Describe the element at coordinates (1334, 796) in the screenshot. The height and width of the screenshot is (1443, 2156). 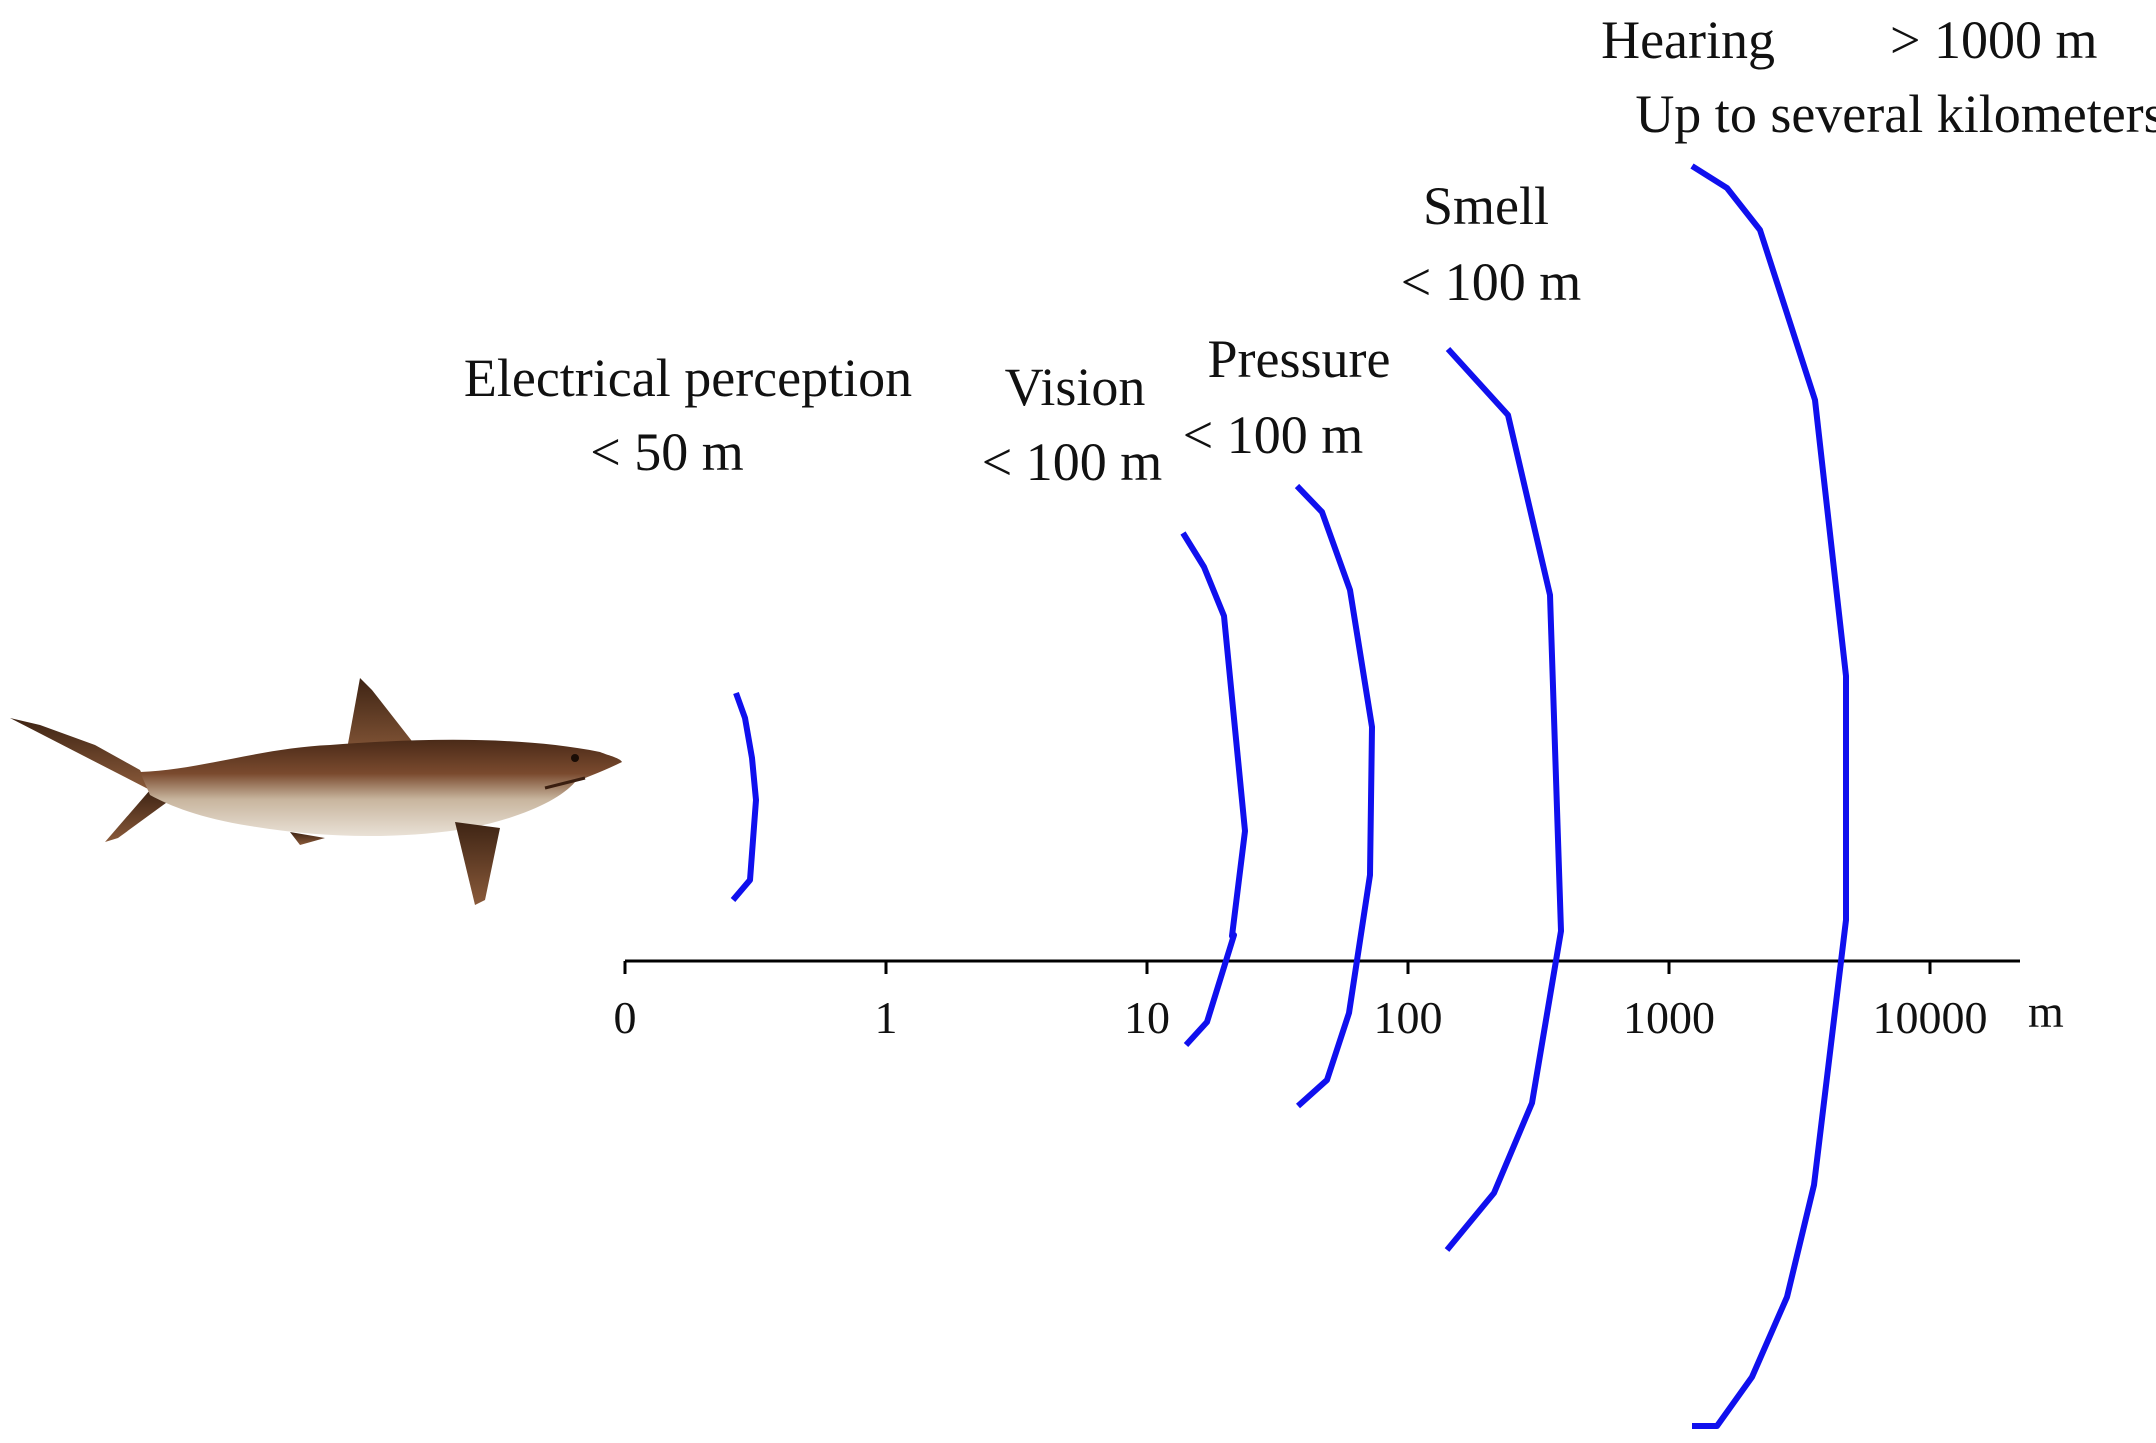
I see `pressure-range-arc` at that location.